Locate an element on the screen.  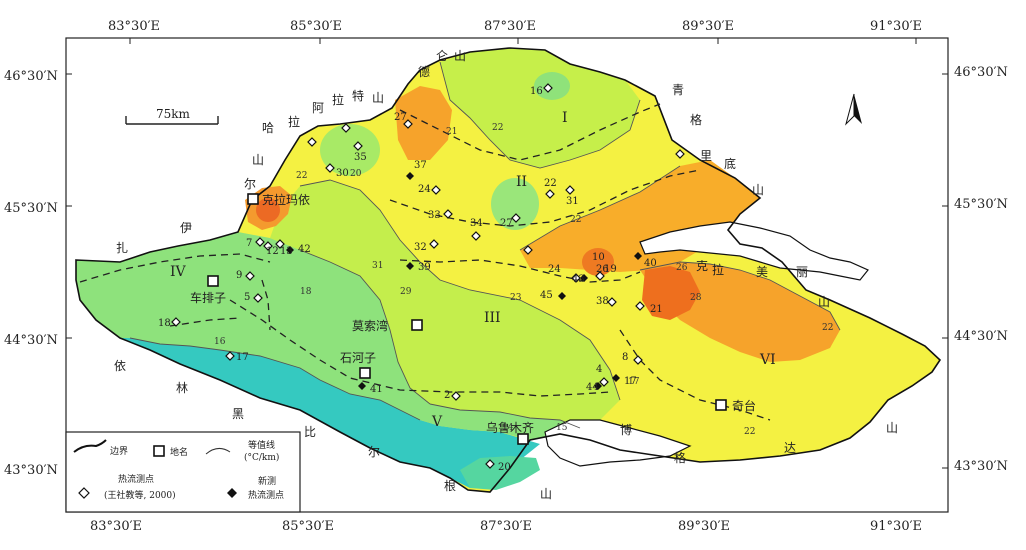
city-wulumuqi: 乌鲁木齐 is located at coordinates (510, 427).